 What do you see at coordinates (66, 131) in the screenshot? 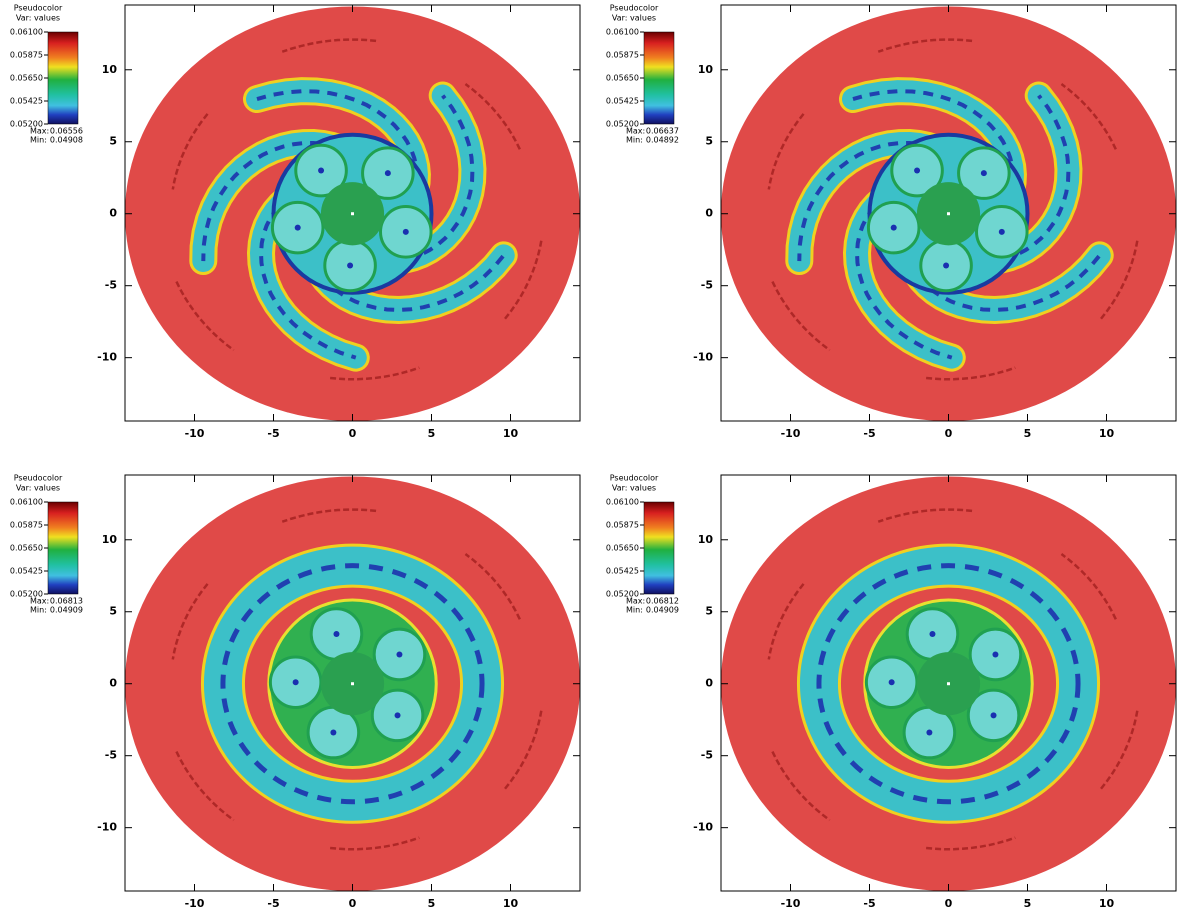
I see `max-value: 0.06556` at bounding box center [66, 131].